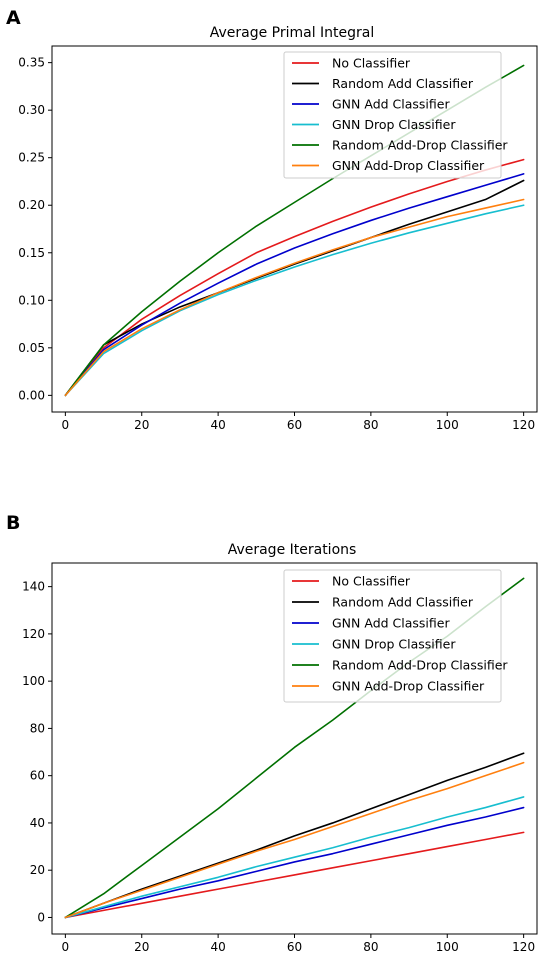  I want to click on y-tick-label-a: 0.10, so click(31, 300).